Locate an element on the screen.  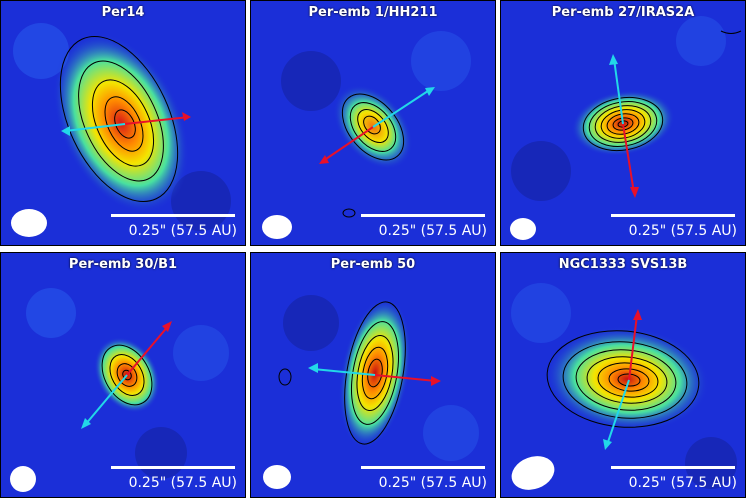
panel-title: Per-emb 1/HH211 is located at coordinates (373, 12).